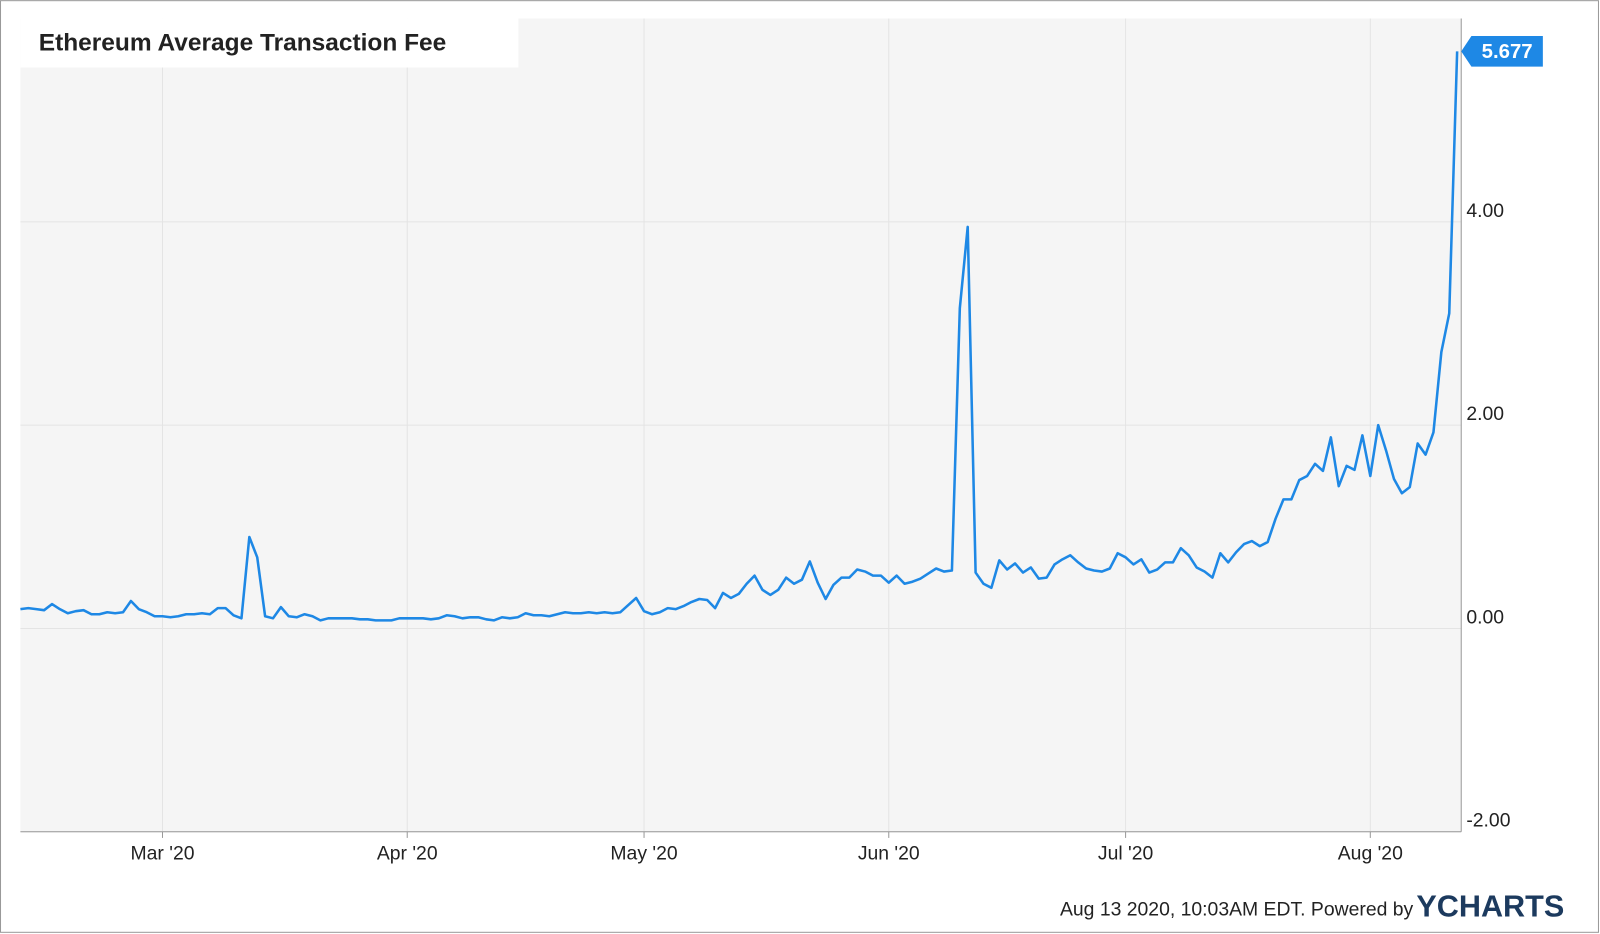 The image size is (1600, 934). What do you see at coordinates (643, 853) in the screenshot?
I see `x-tick-label: May '20` at bounding box center [643, 853].